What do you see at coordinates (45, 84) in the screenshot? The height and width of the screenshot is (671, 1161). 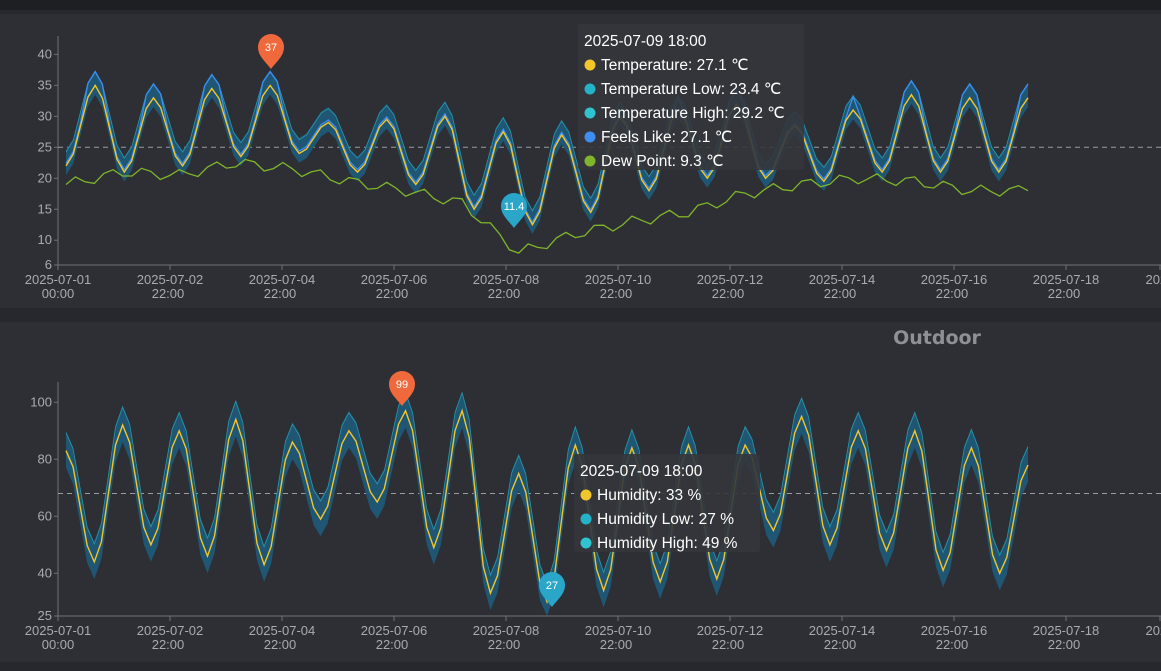 I see `y-tick-label: 35` at bounding box center [45, 84].